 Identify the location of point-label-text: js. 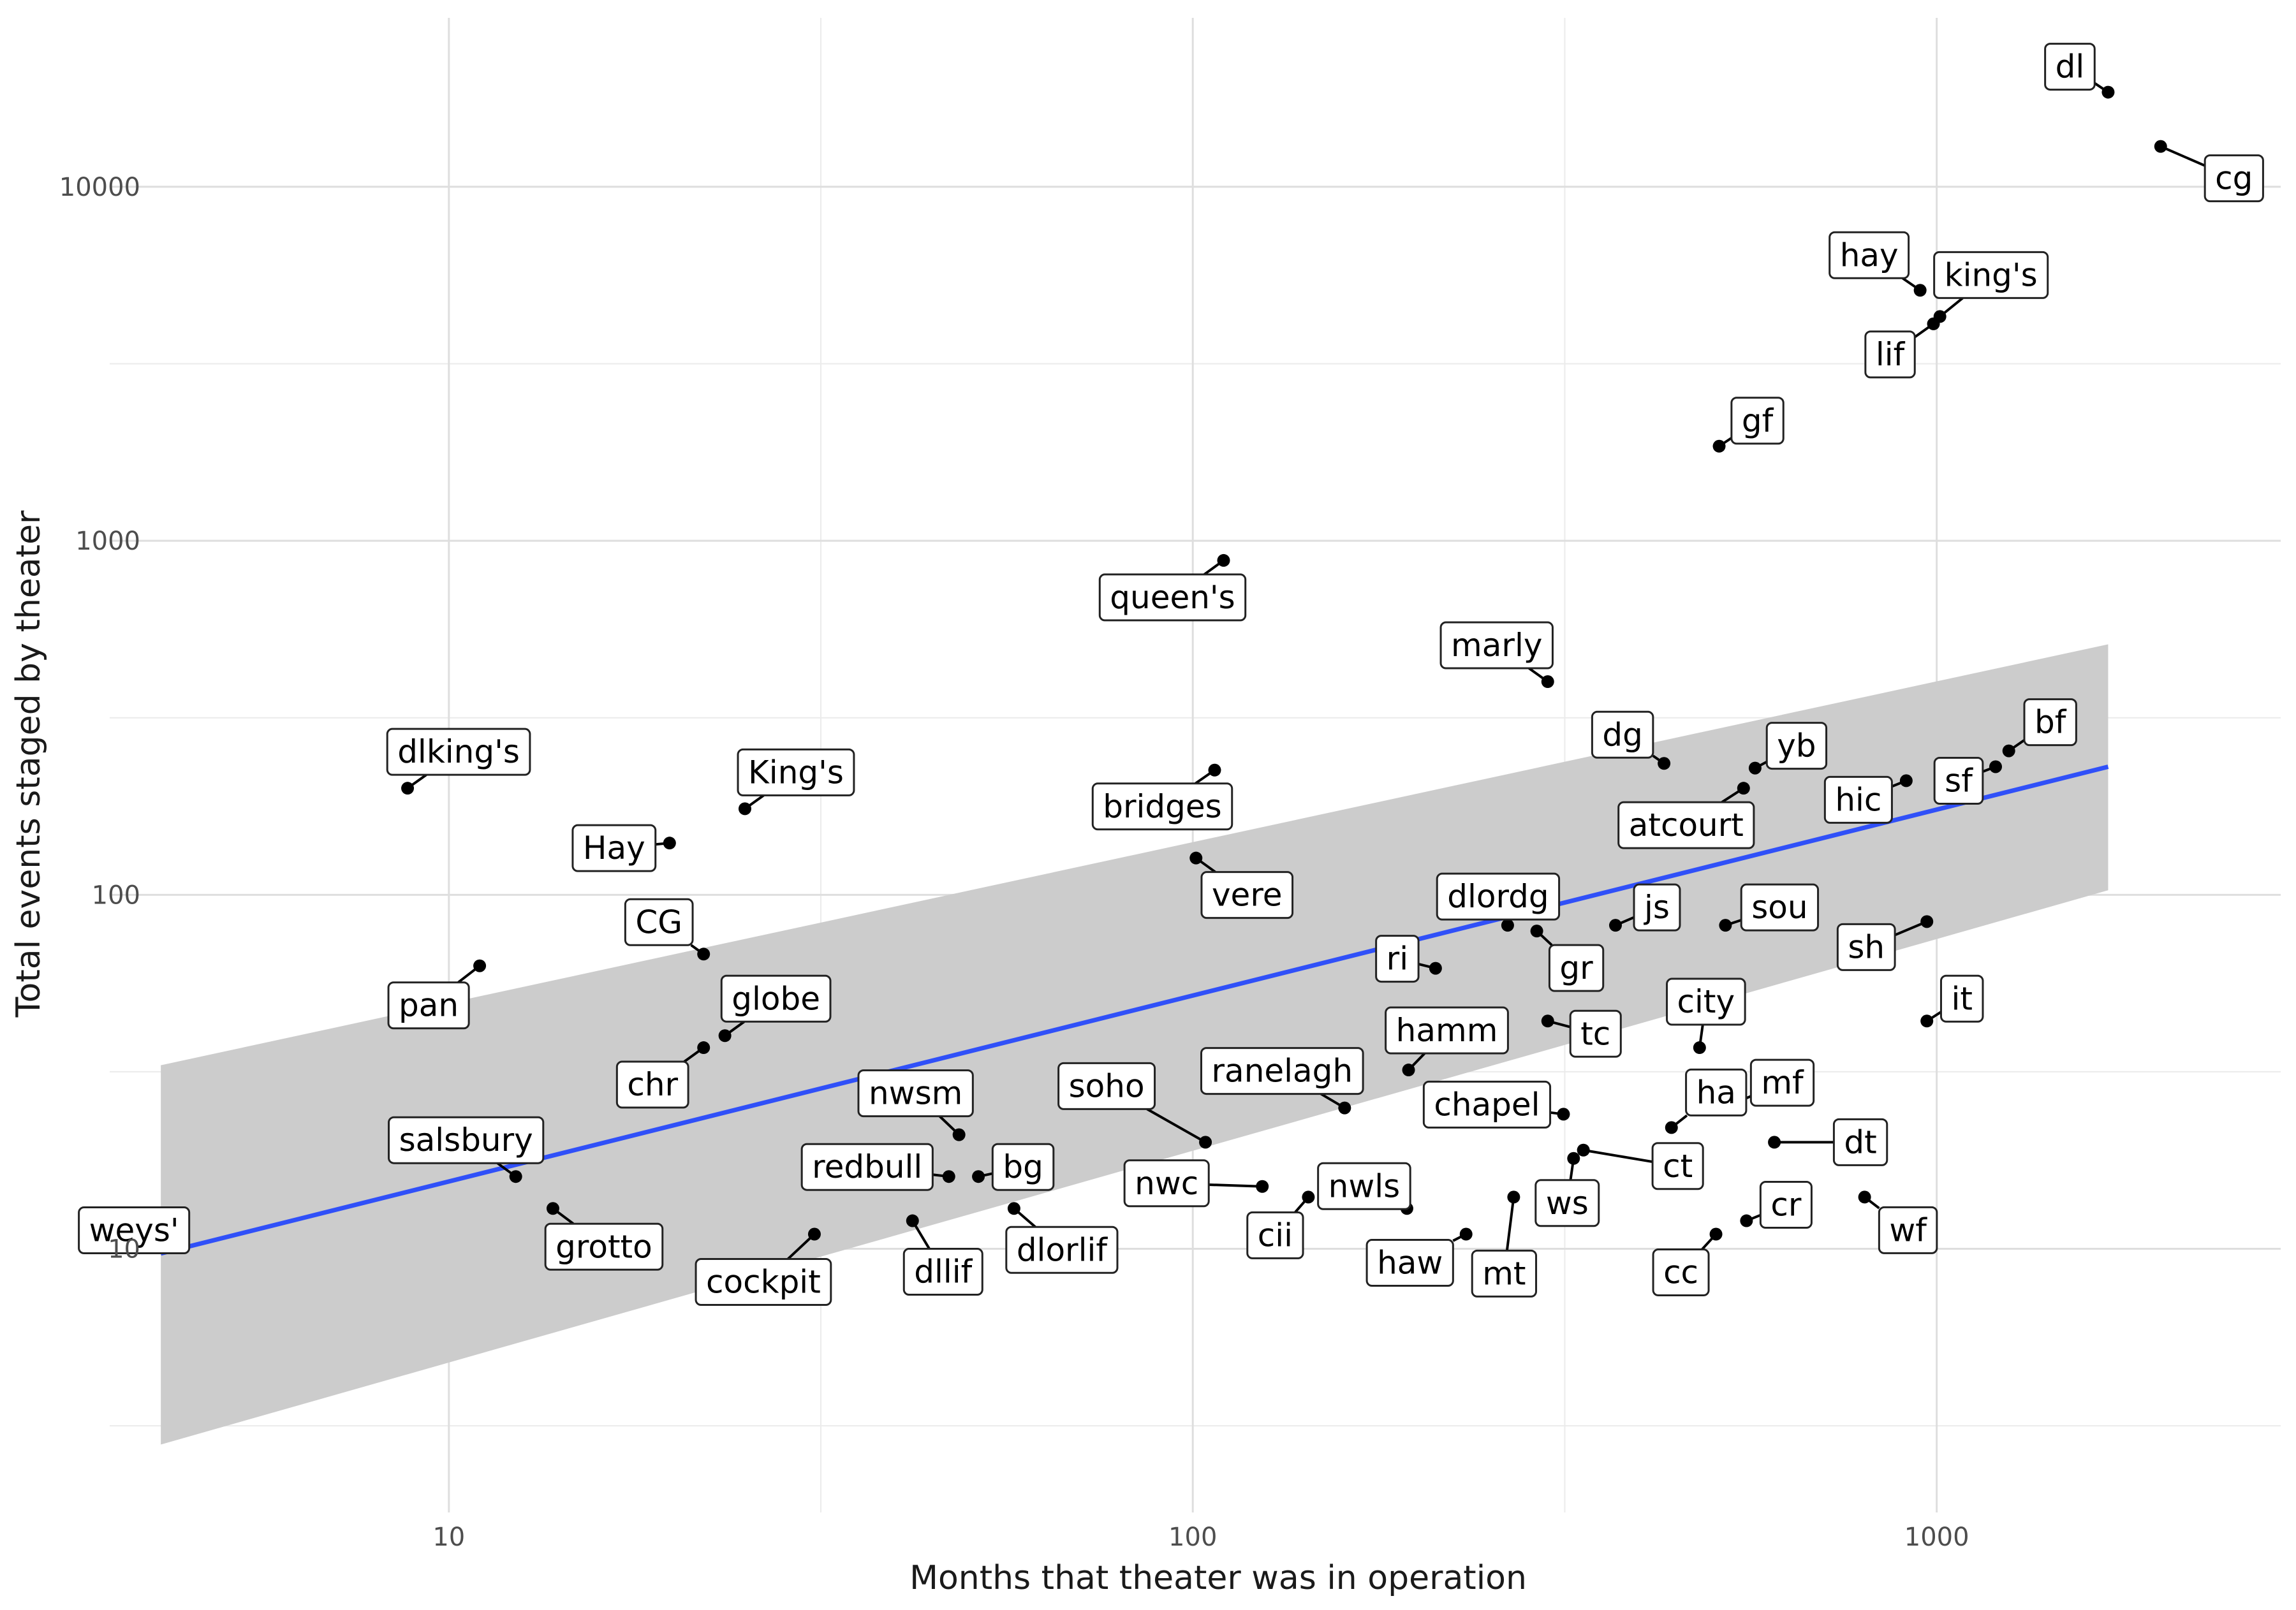
(1657, 908).